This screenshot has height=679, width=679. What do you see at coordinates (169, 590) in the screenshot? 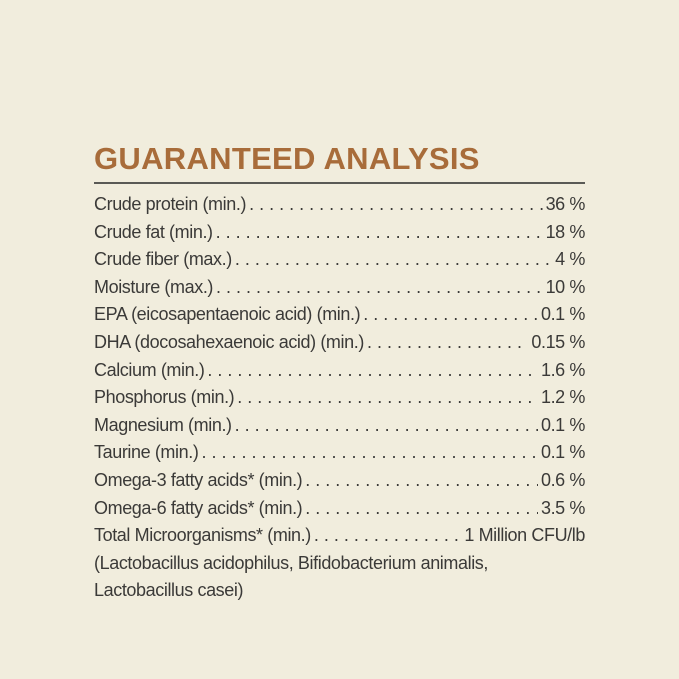
I see `microorganism-note-line-2: Lactobacillus casei)` at bounding box center [169, 590].